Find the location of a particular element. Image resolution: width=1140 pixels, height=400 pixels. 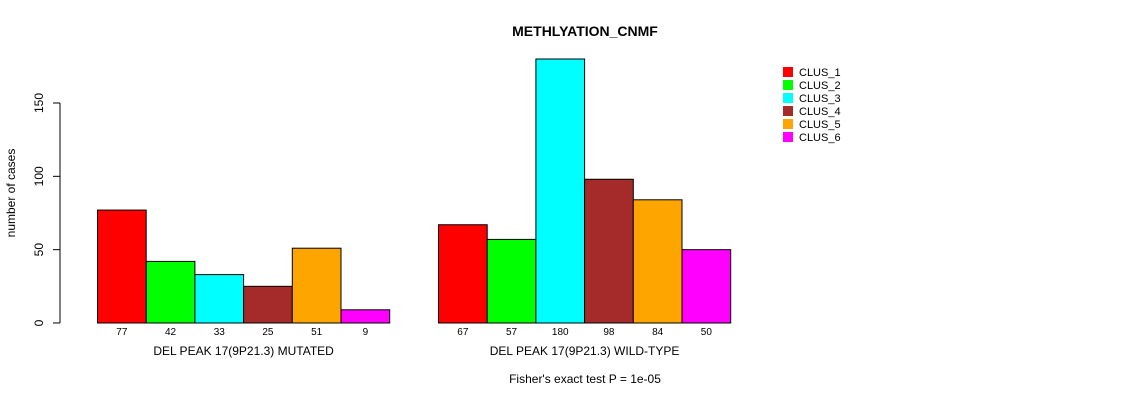

bar-count-label: 84 is located at coordinates (658, 332).